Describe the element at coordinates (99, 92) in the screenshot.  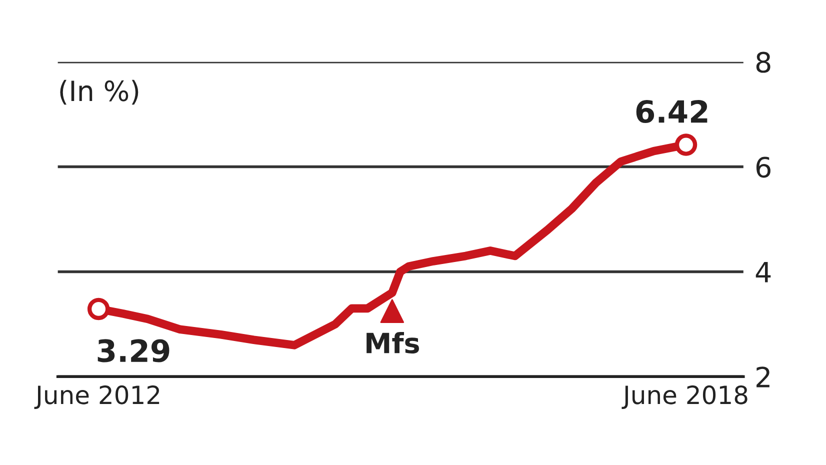
I see `y-axis-title: (In %)` at that location.